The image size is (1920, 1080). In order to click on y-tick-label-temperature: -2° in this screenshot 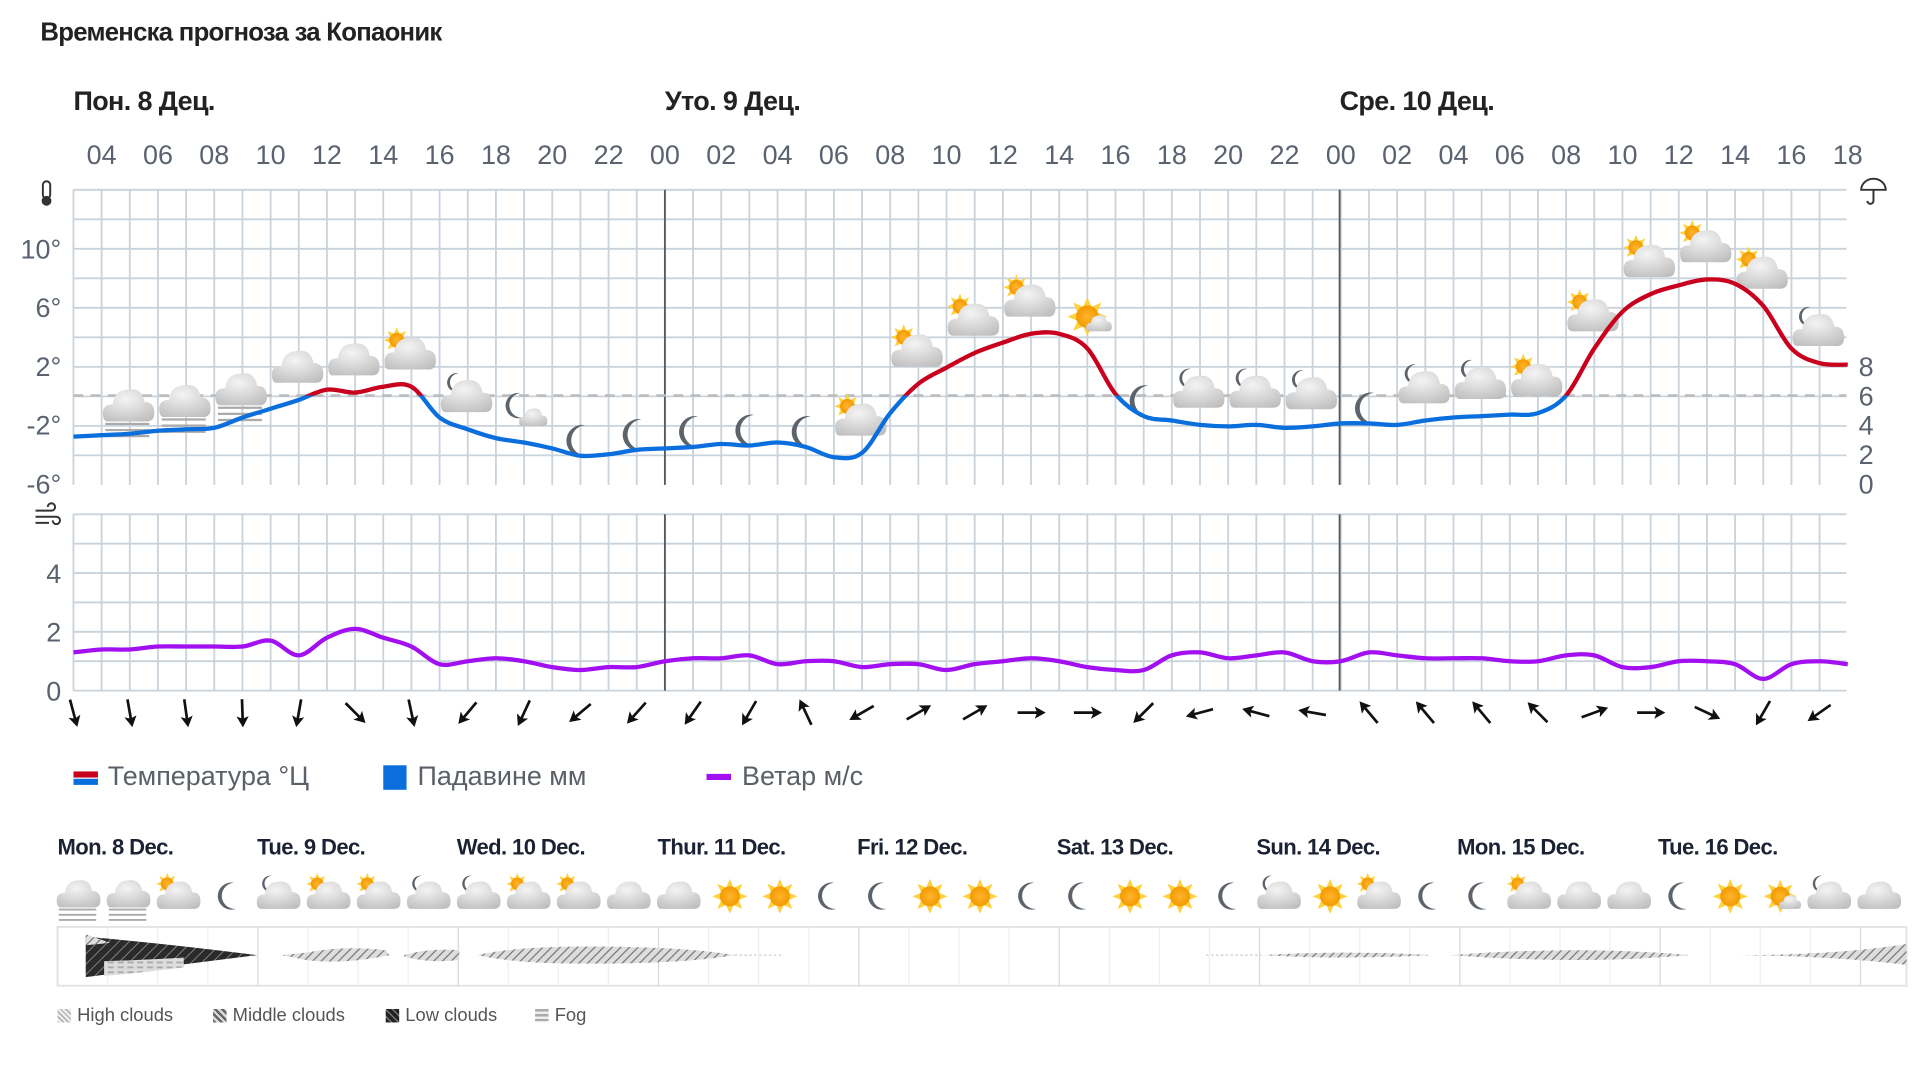, I will do `click(44, 426)`.